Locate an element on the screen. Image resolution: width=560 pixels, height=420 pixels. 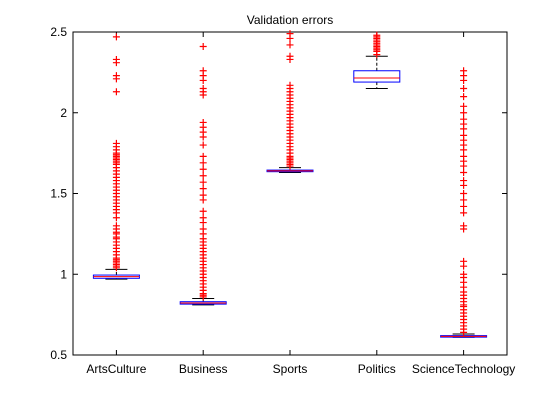
box-iqr is located at coordinates (377, 76).